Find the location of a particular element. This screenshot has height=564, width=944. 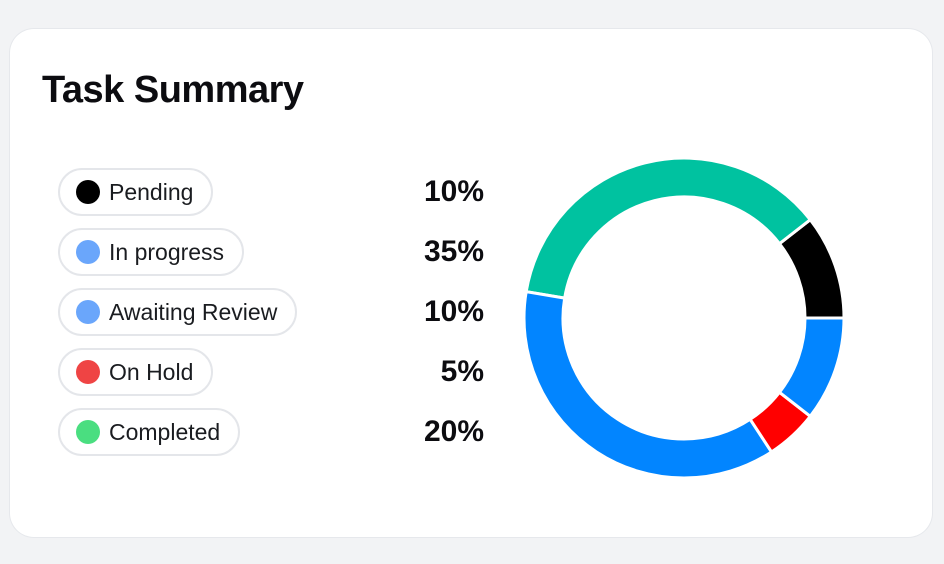

legend-label: In progress is located at coordinates (167, 251).